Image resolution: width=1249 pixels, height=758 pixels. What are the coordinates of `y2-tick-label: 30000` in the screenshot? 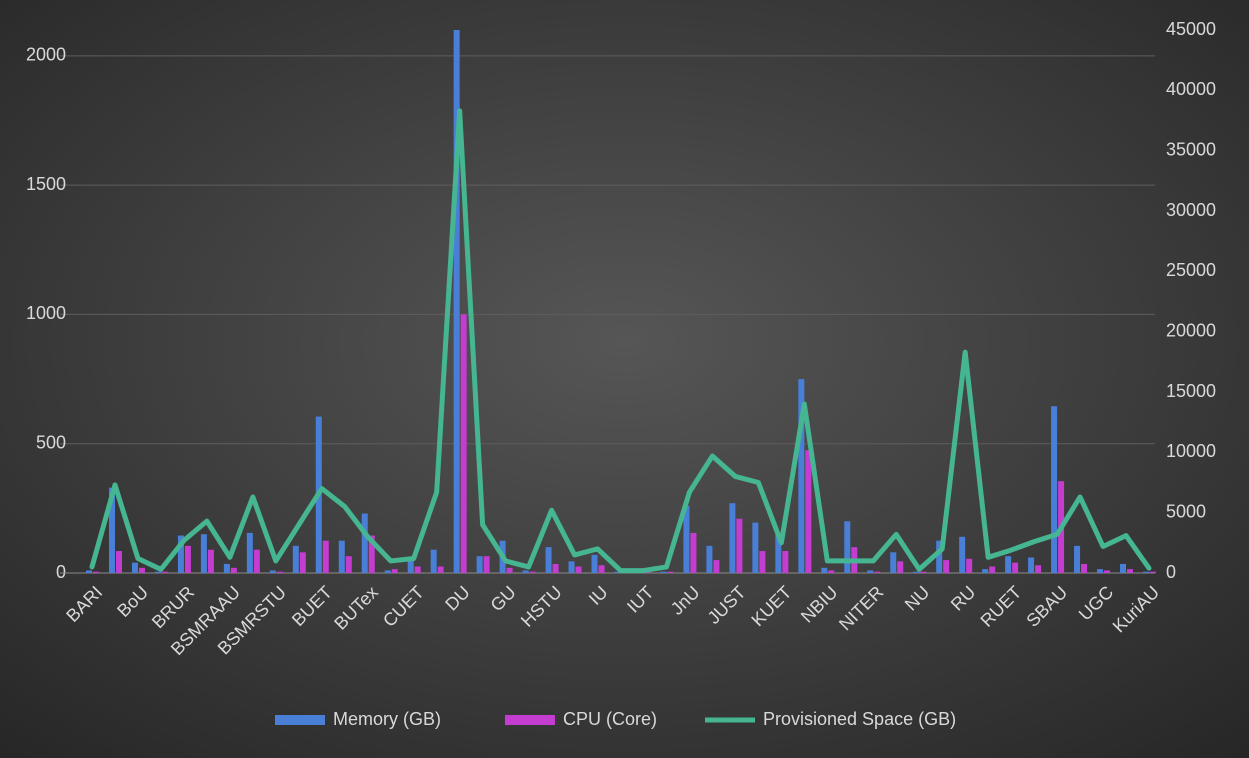 It's located at (1191, 210).